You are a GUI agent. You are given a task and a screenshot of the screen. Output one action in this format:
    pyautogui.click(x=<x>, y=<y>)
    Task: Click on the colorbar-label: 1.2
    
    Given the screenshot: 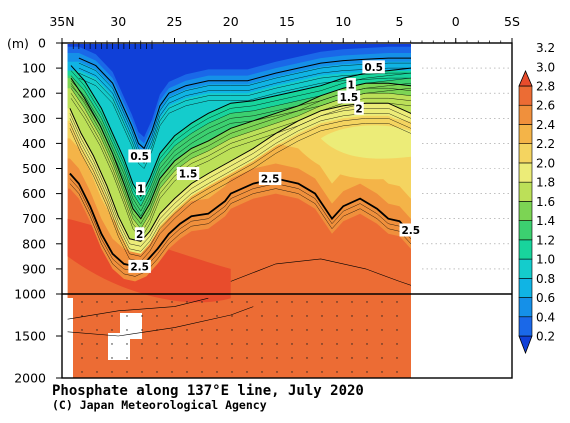 What is the action you would take?
    pyautogui.click(x=545, y=240)
    